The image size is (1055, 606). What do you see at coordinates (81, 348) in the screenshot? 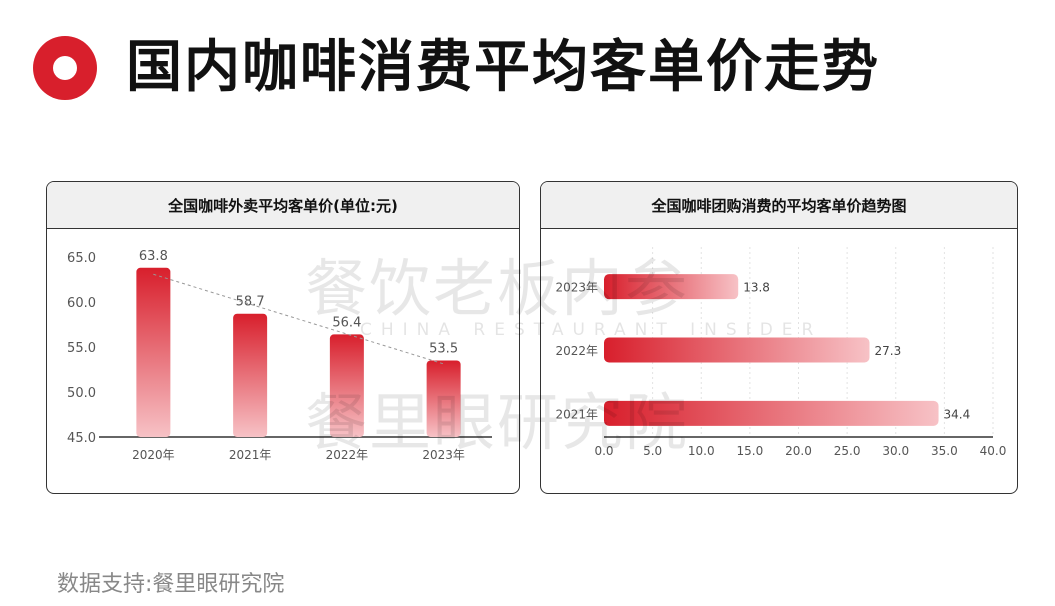
I see `y-tick-label: 55.0` at bounding box center [81, 348].